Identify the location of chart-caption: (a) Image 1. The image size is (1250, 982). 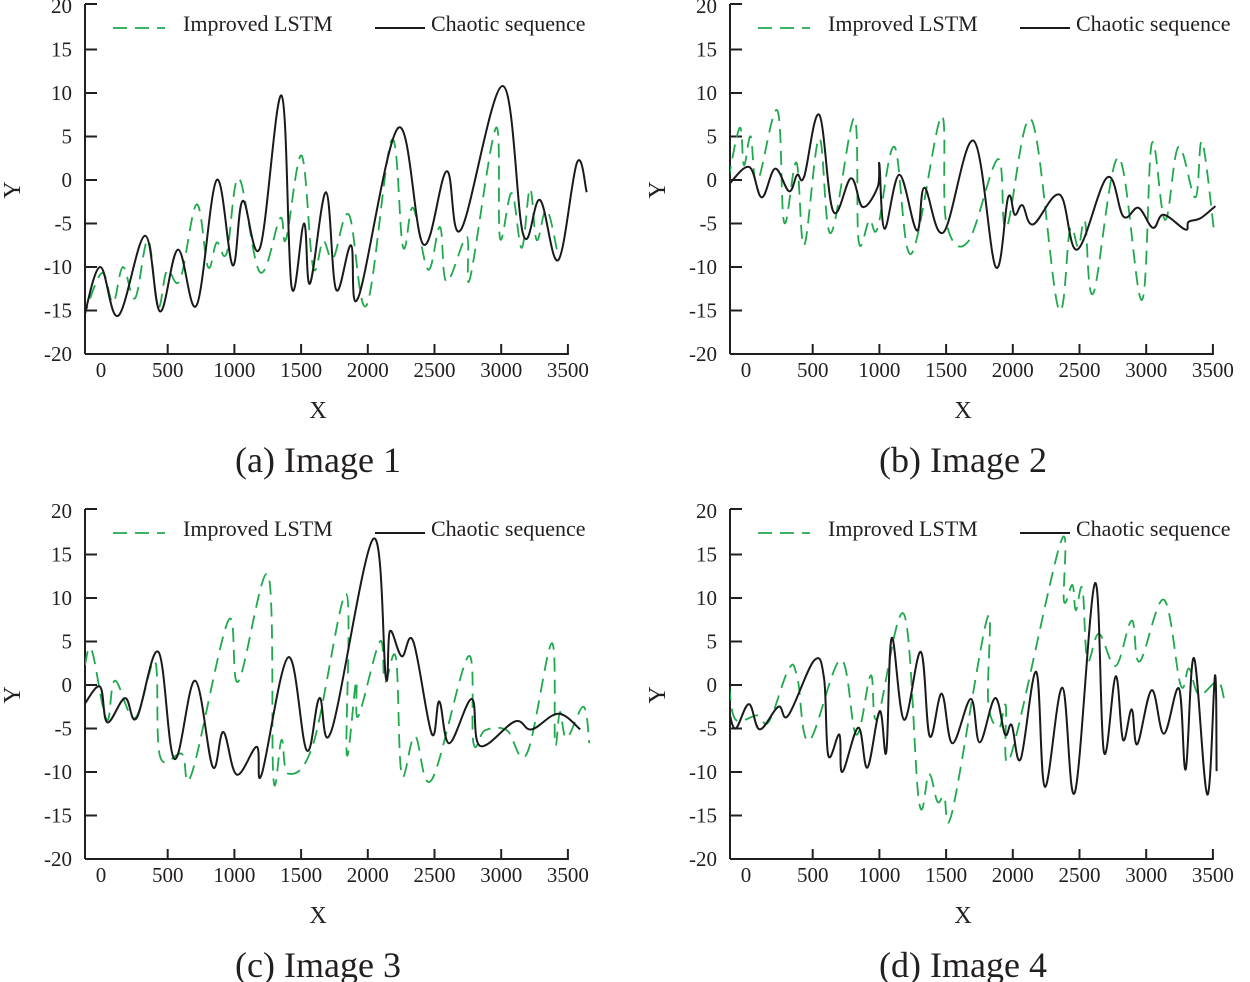
(318, 460).